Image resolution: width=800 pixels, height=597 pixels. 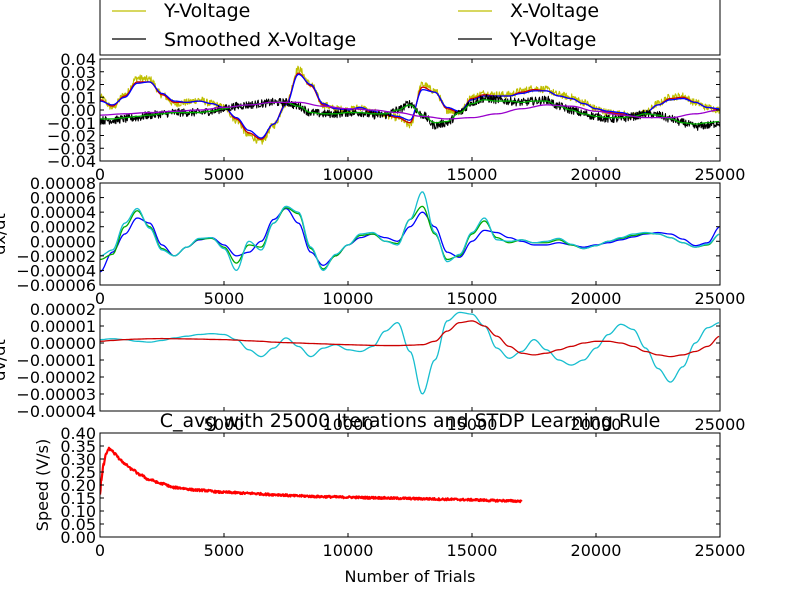 I want to click on legend-label-1: X-Voltage, so click(x=554, y=11).